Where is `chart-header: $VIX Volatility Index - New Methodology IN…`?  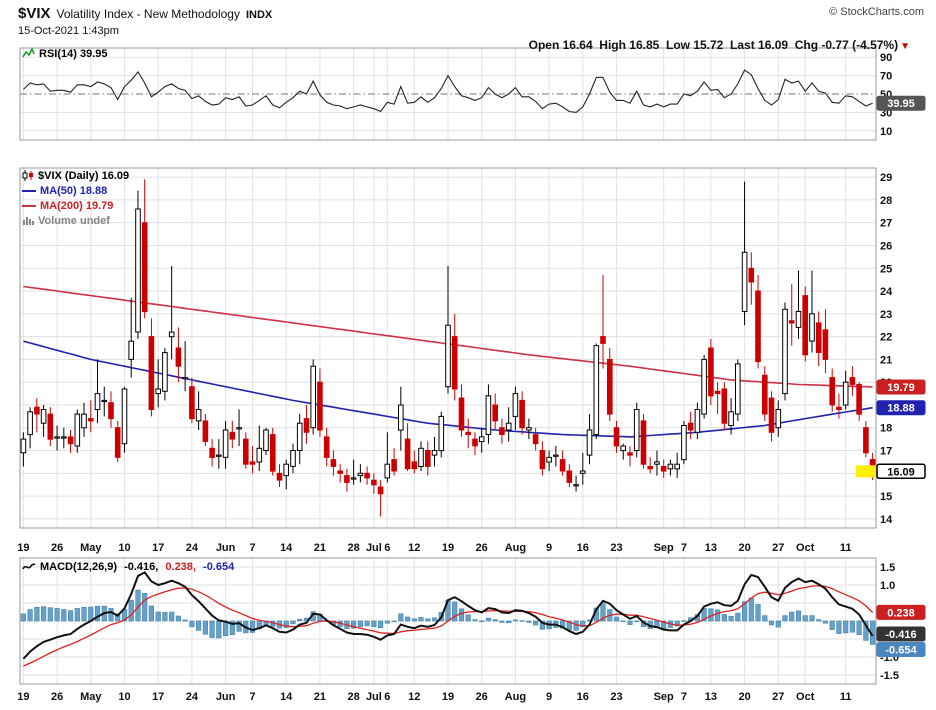 chart-header: $VIX Volatility Index - New Methodology IN… is located at coordinates (145, 14).